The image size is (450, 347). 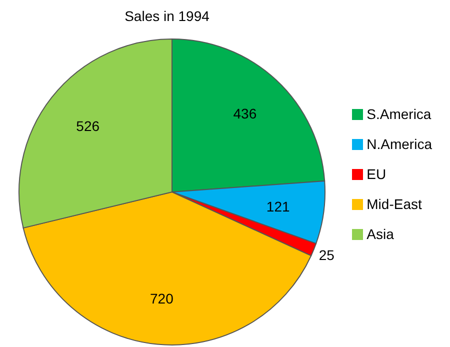 What do you see at coordinates (399, 144) in the screenshot?
I see `legend-label: N.America` at bounding box center [399, 144].